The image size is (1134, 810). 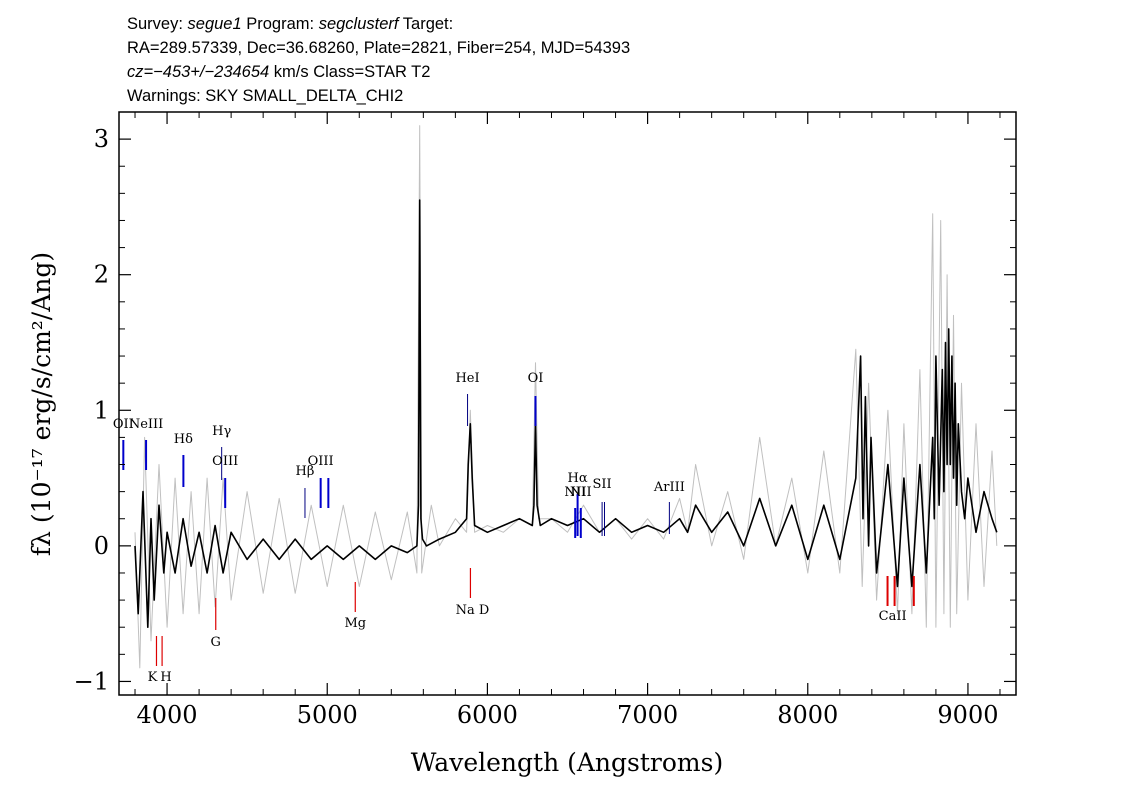 What do you see at coordinates (669, 487) in the screenshot?
I see `emission-line-label: ArIII` at bounding box center [669, 487].